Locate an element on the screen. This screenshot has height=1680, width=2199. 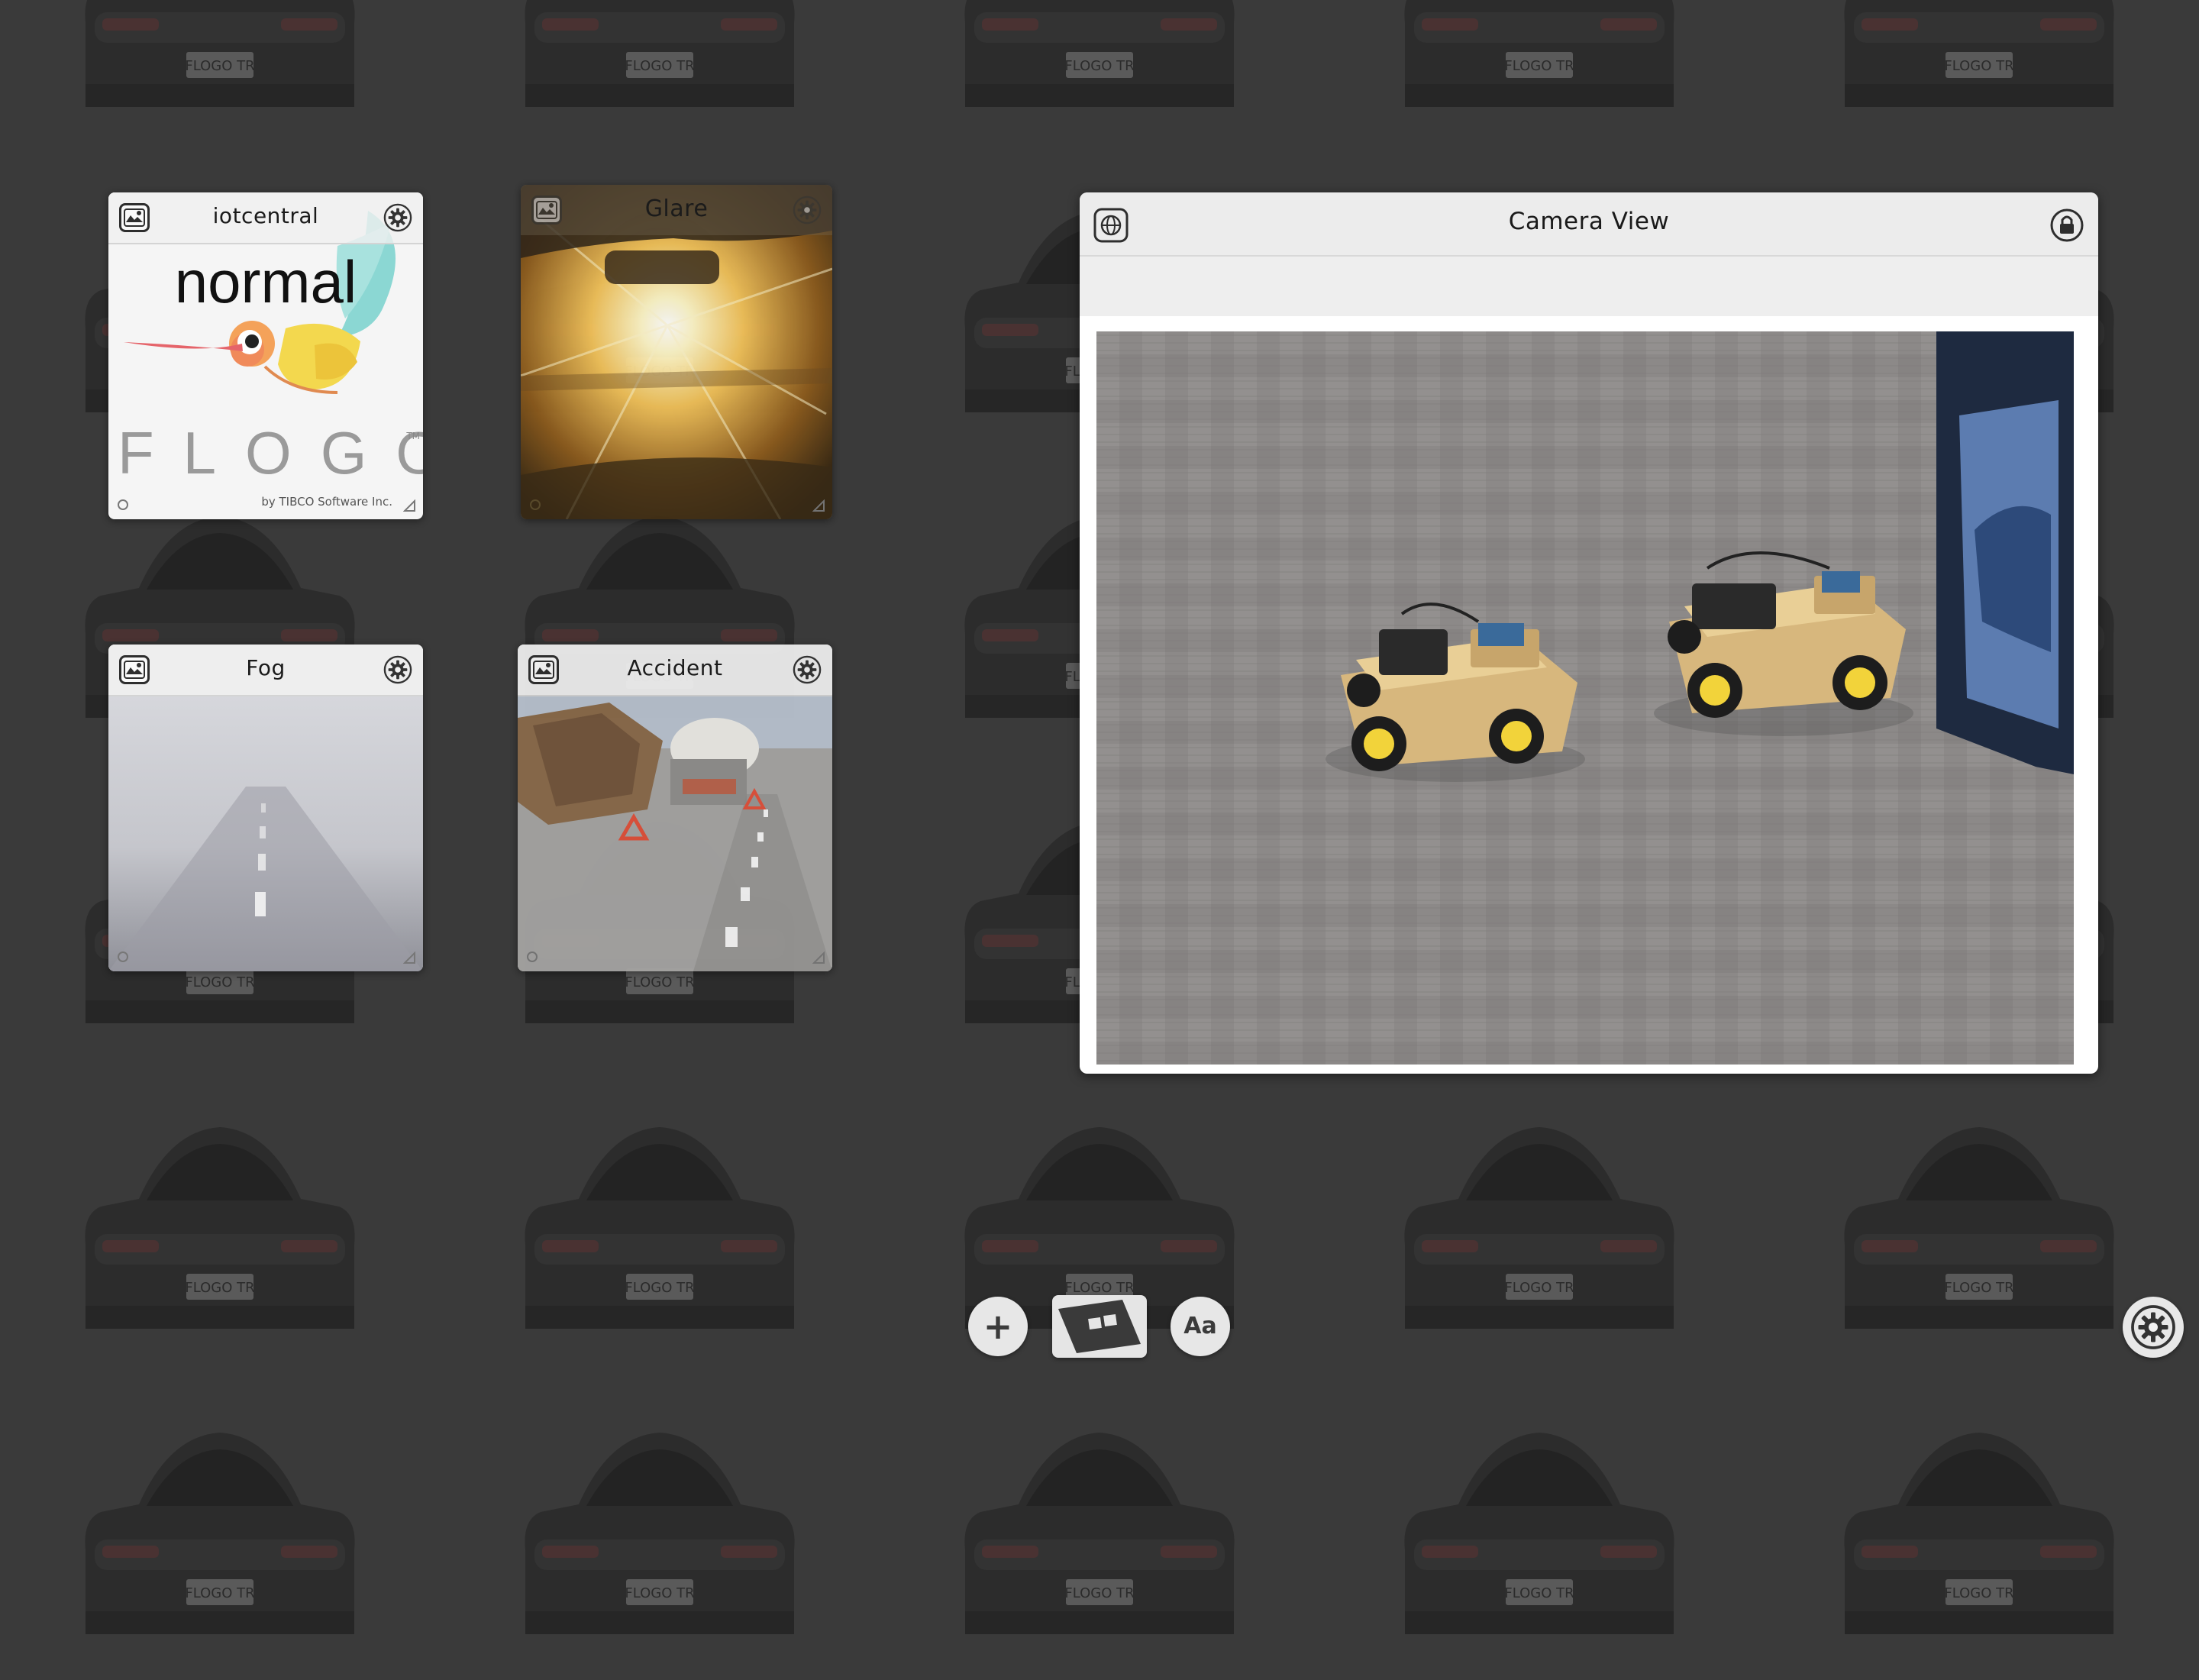
tiles-icon is located at coordinates (1100, 1326).